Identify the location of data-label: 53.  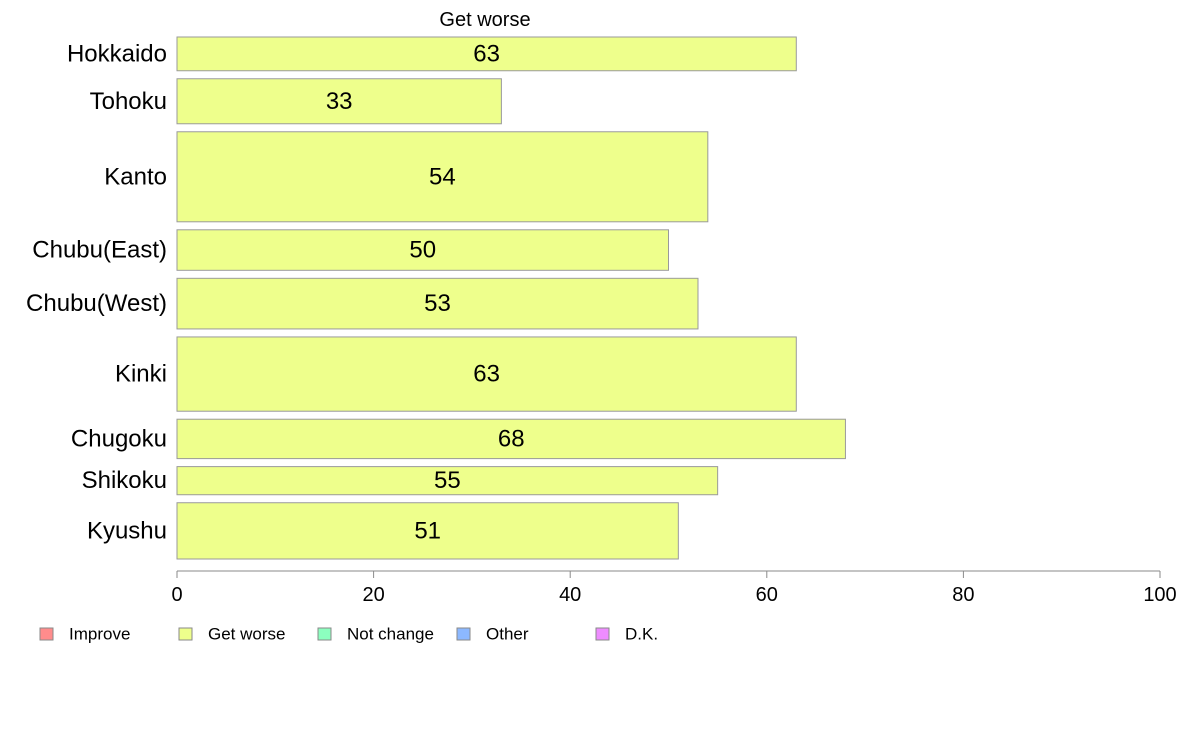
(437, 303).